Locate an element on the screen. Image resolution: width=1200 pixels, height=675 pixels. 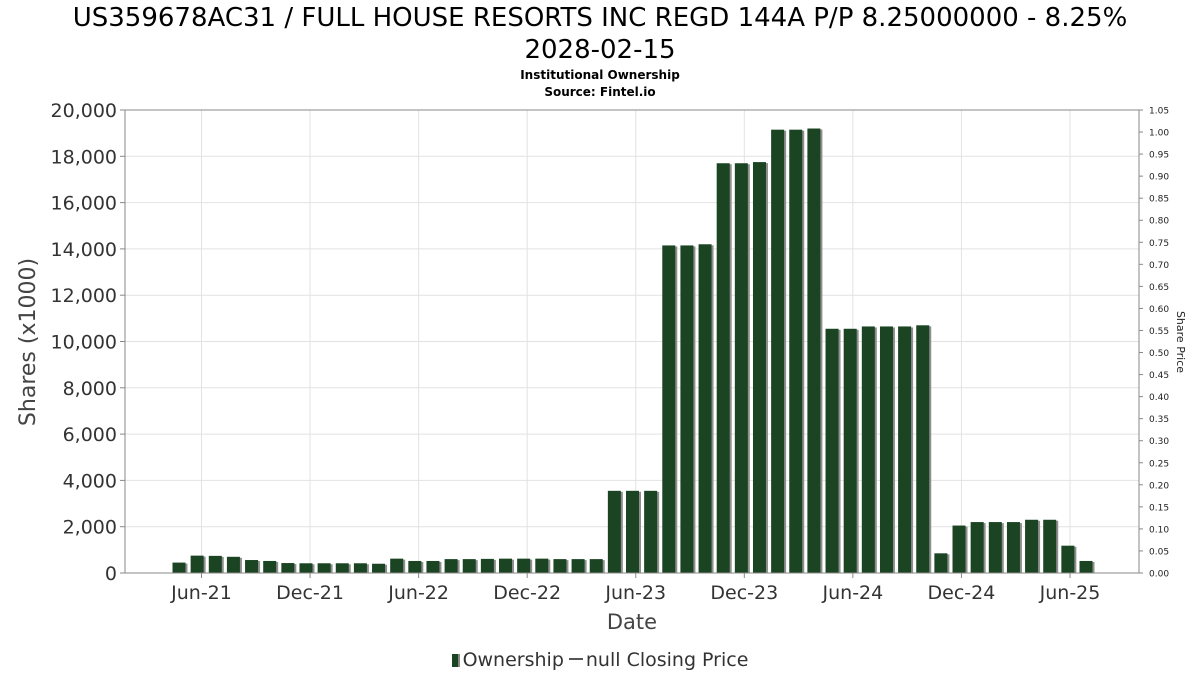
legend: Ownership null Closing Price is located at coordinates (600, 660).